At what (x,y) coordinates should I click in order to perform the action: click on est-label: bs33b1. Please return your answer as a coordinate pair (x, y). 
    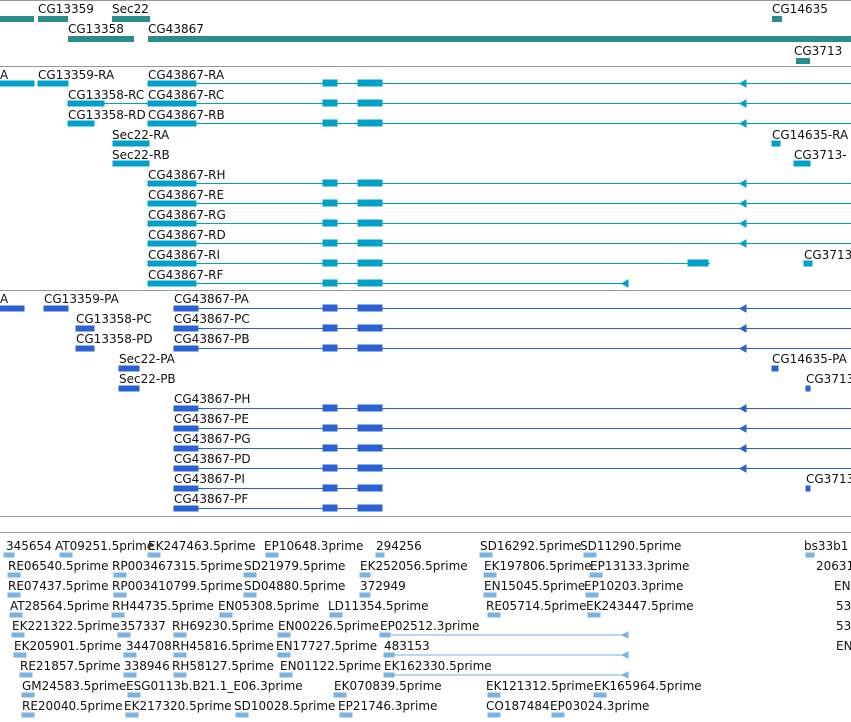
    Looking at the image, I should click on (826, 546).